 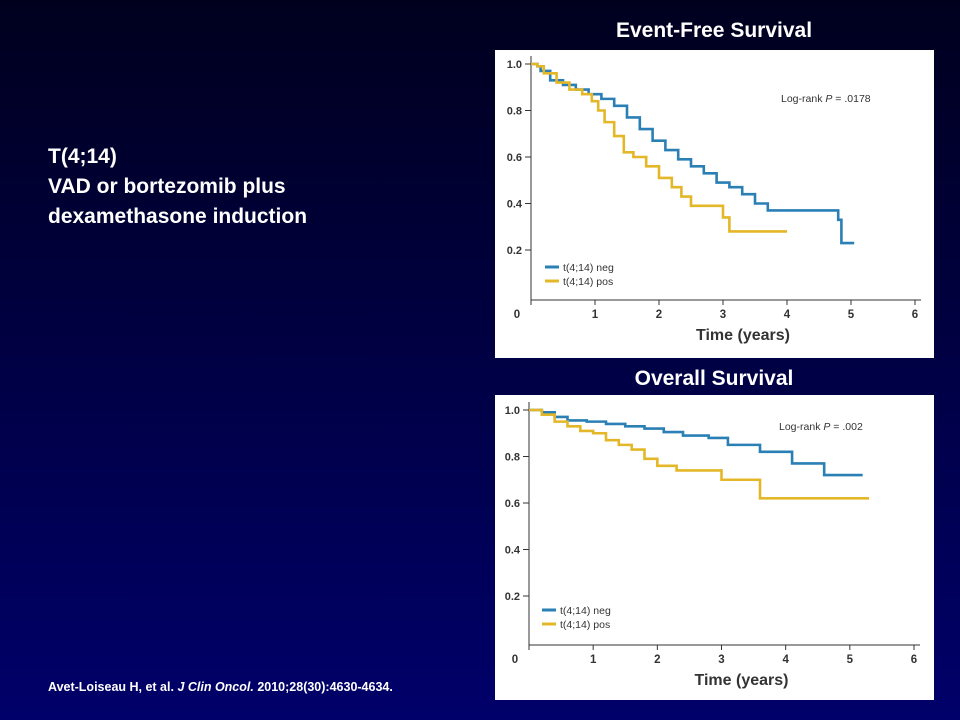 What do you see at coordinates (82, 156) in the screenshot?
I see `slide-line-1: T(4;14)` at bounding box center [82, 156].